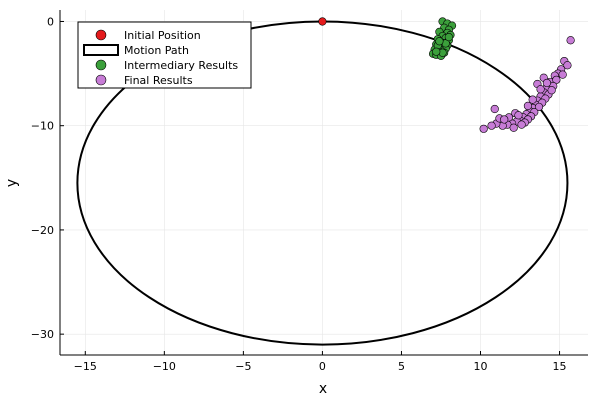  What do you see at coordinates (323, 389) in the screenshot?
I see `x-axis-label: x` at bounding box center [323, 389].